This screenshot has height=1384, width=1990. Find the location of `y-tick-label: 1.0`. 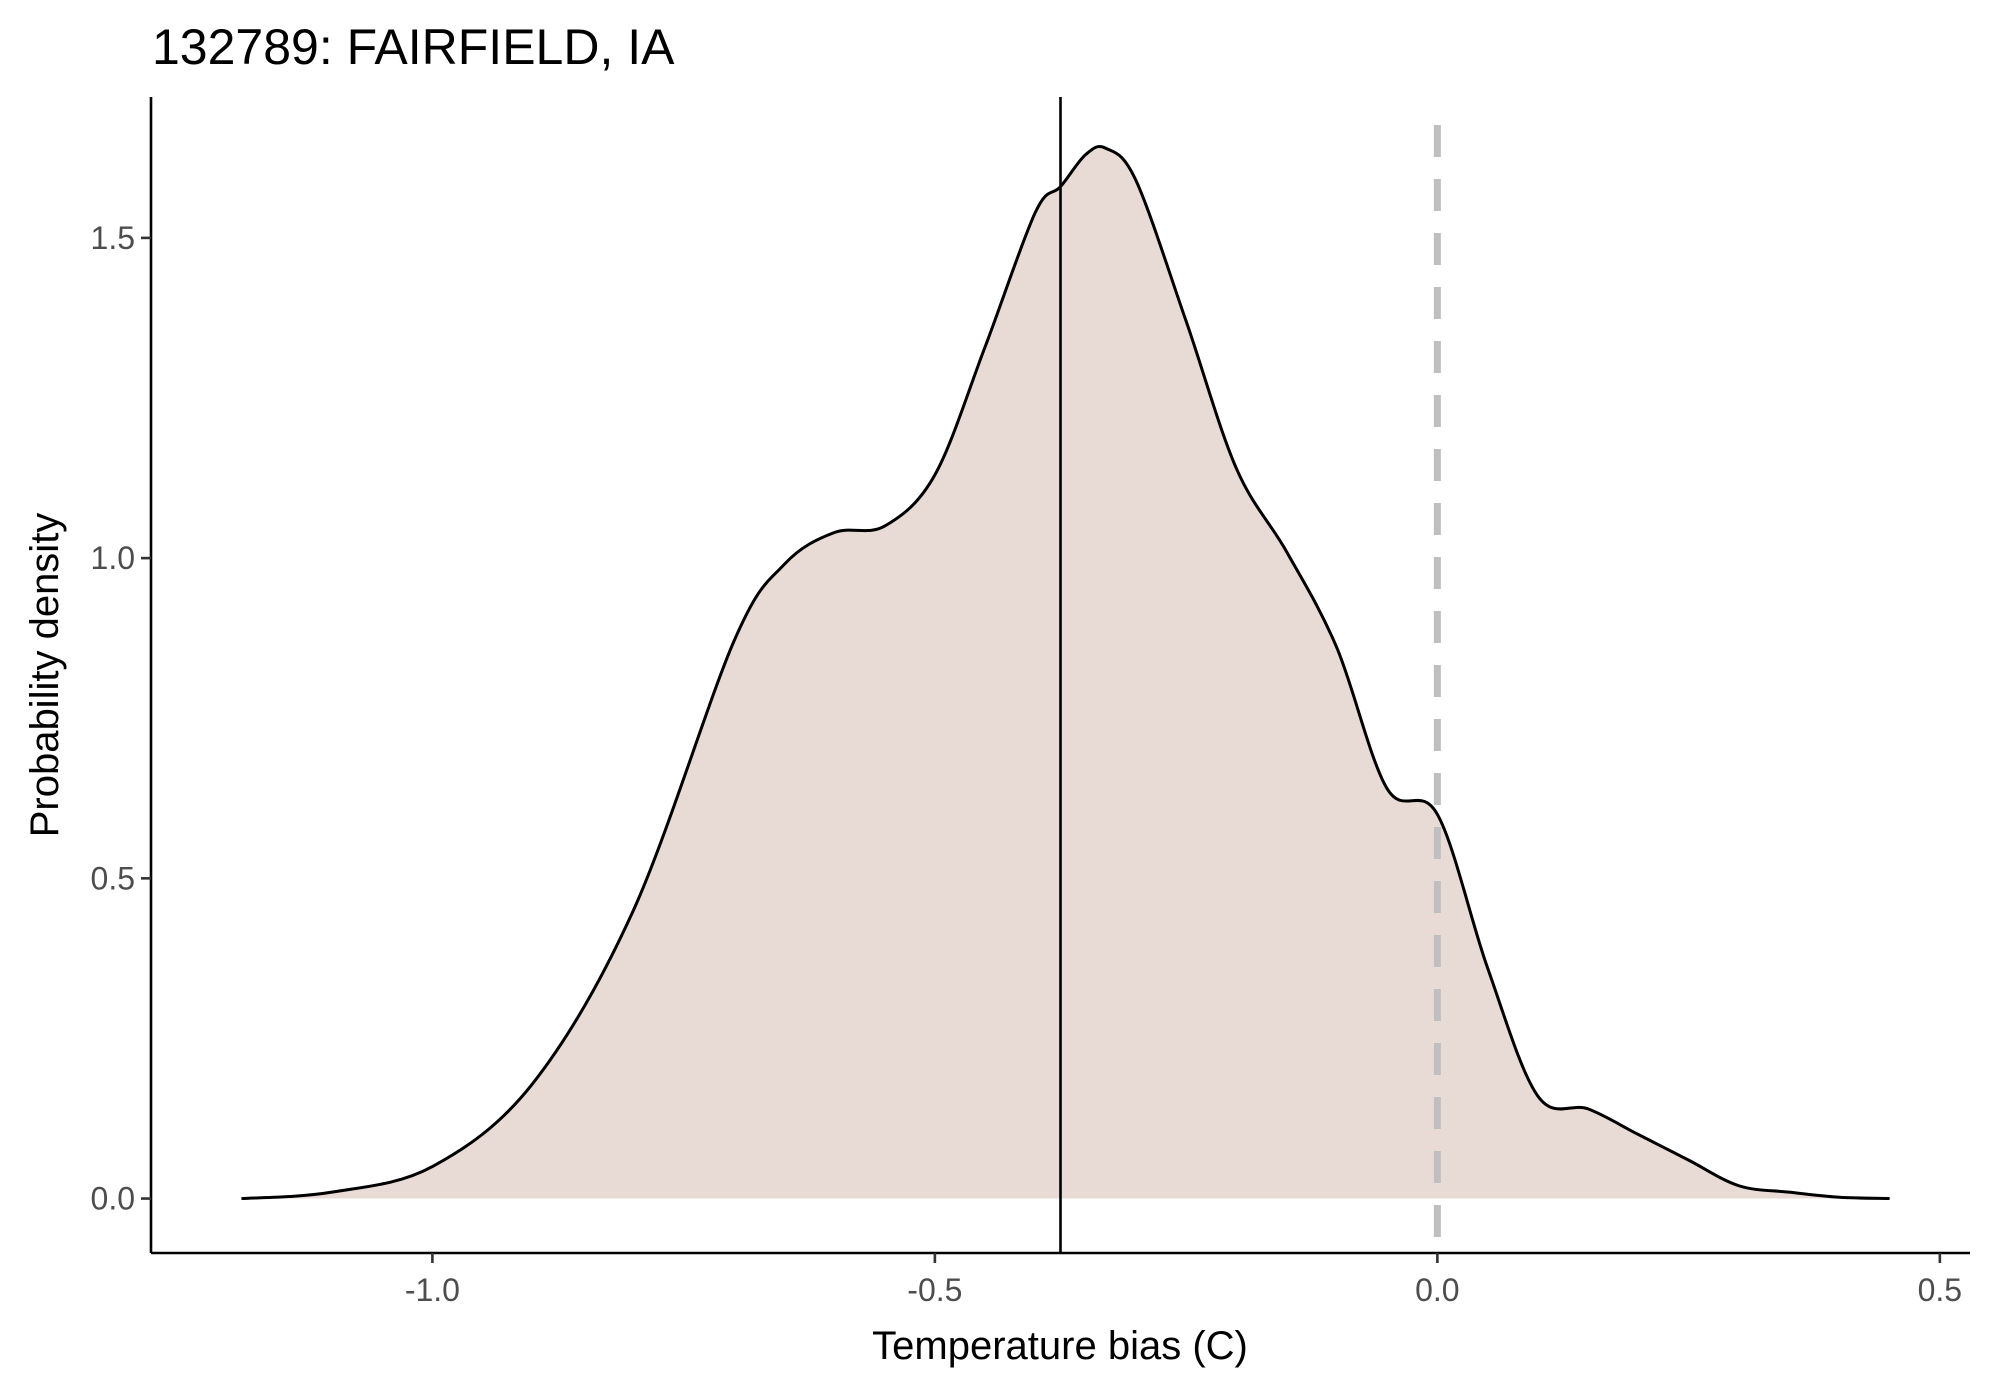

y-tick-label: 1.0 is located at coordinates (113, 558).